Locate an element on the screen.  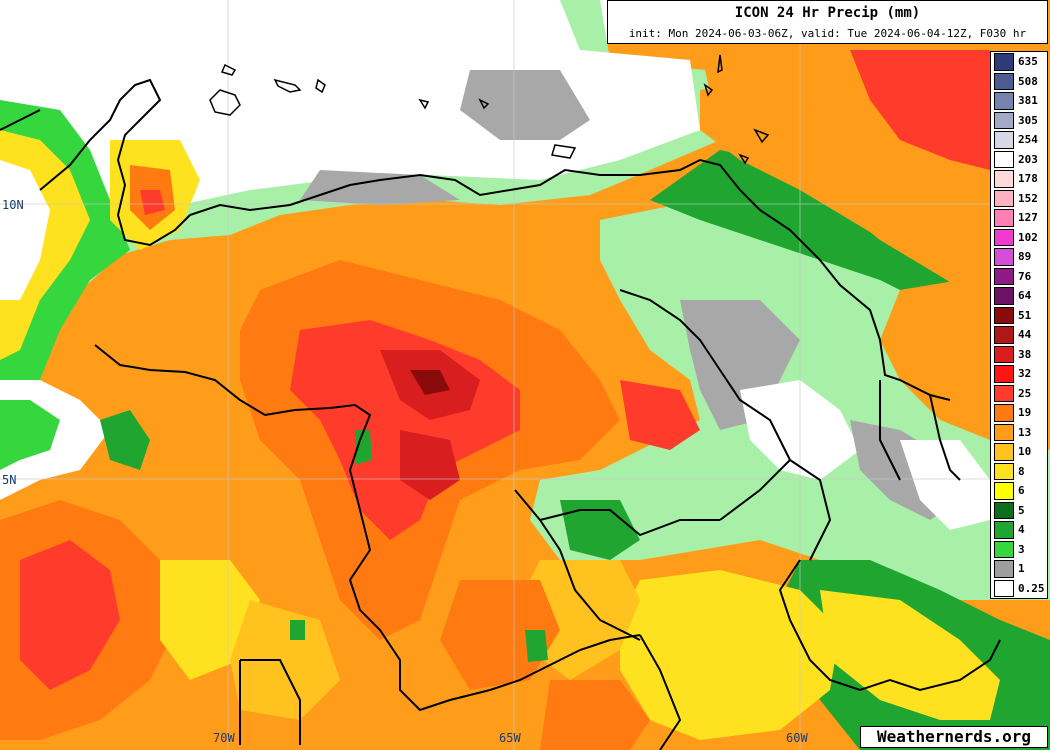
legend-label: 19 is located at coordinates (1025, 412).